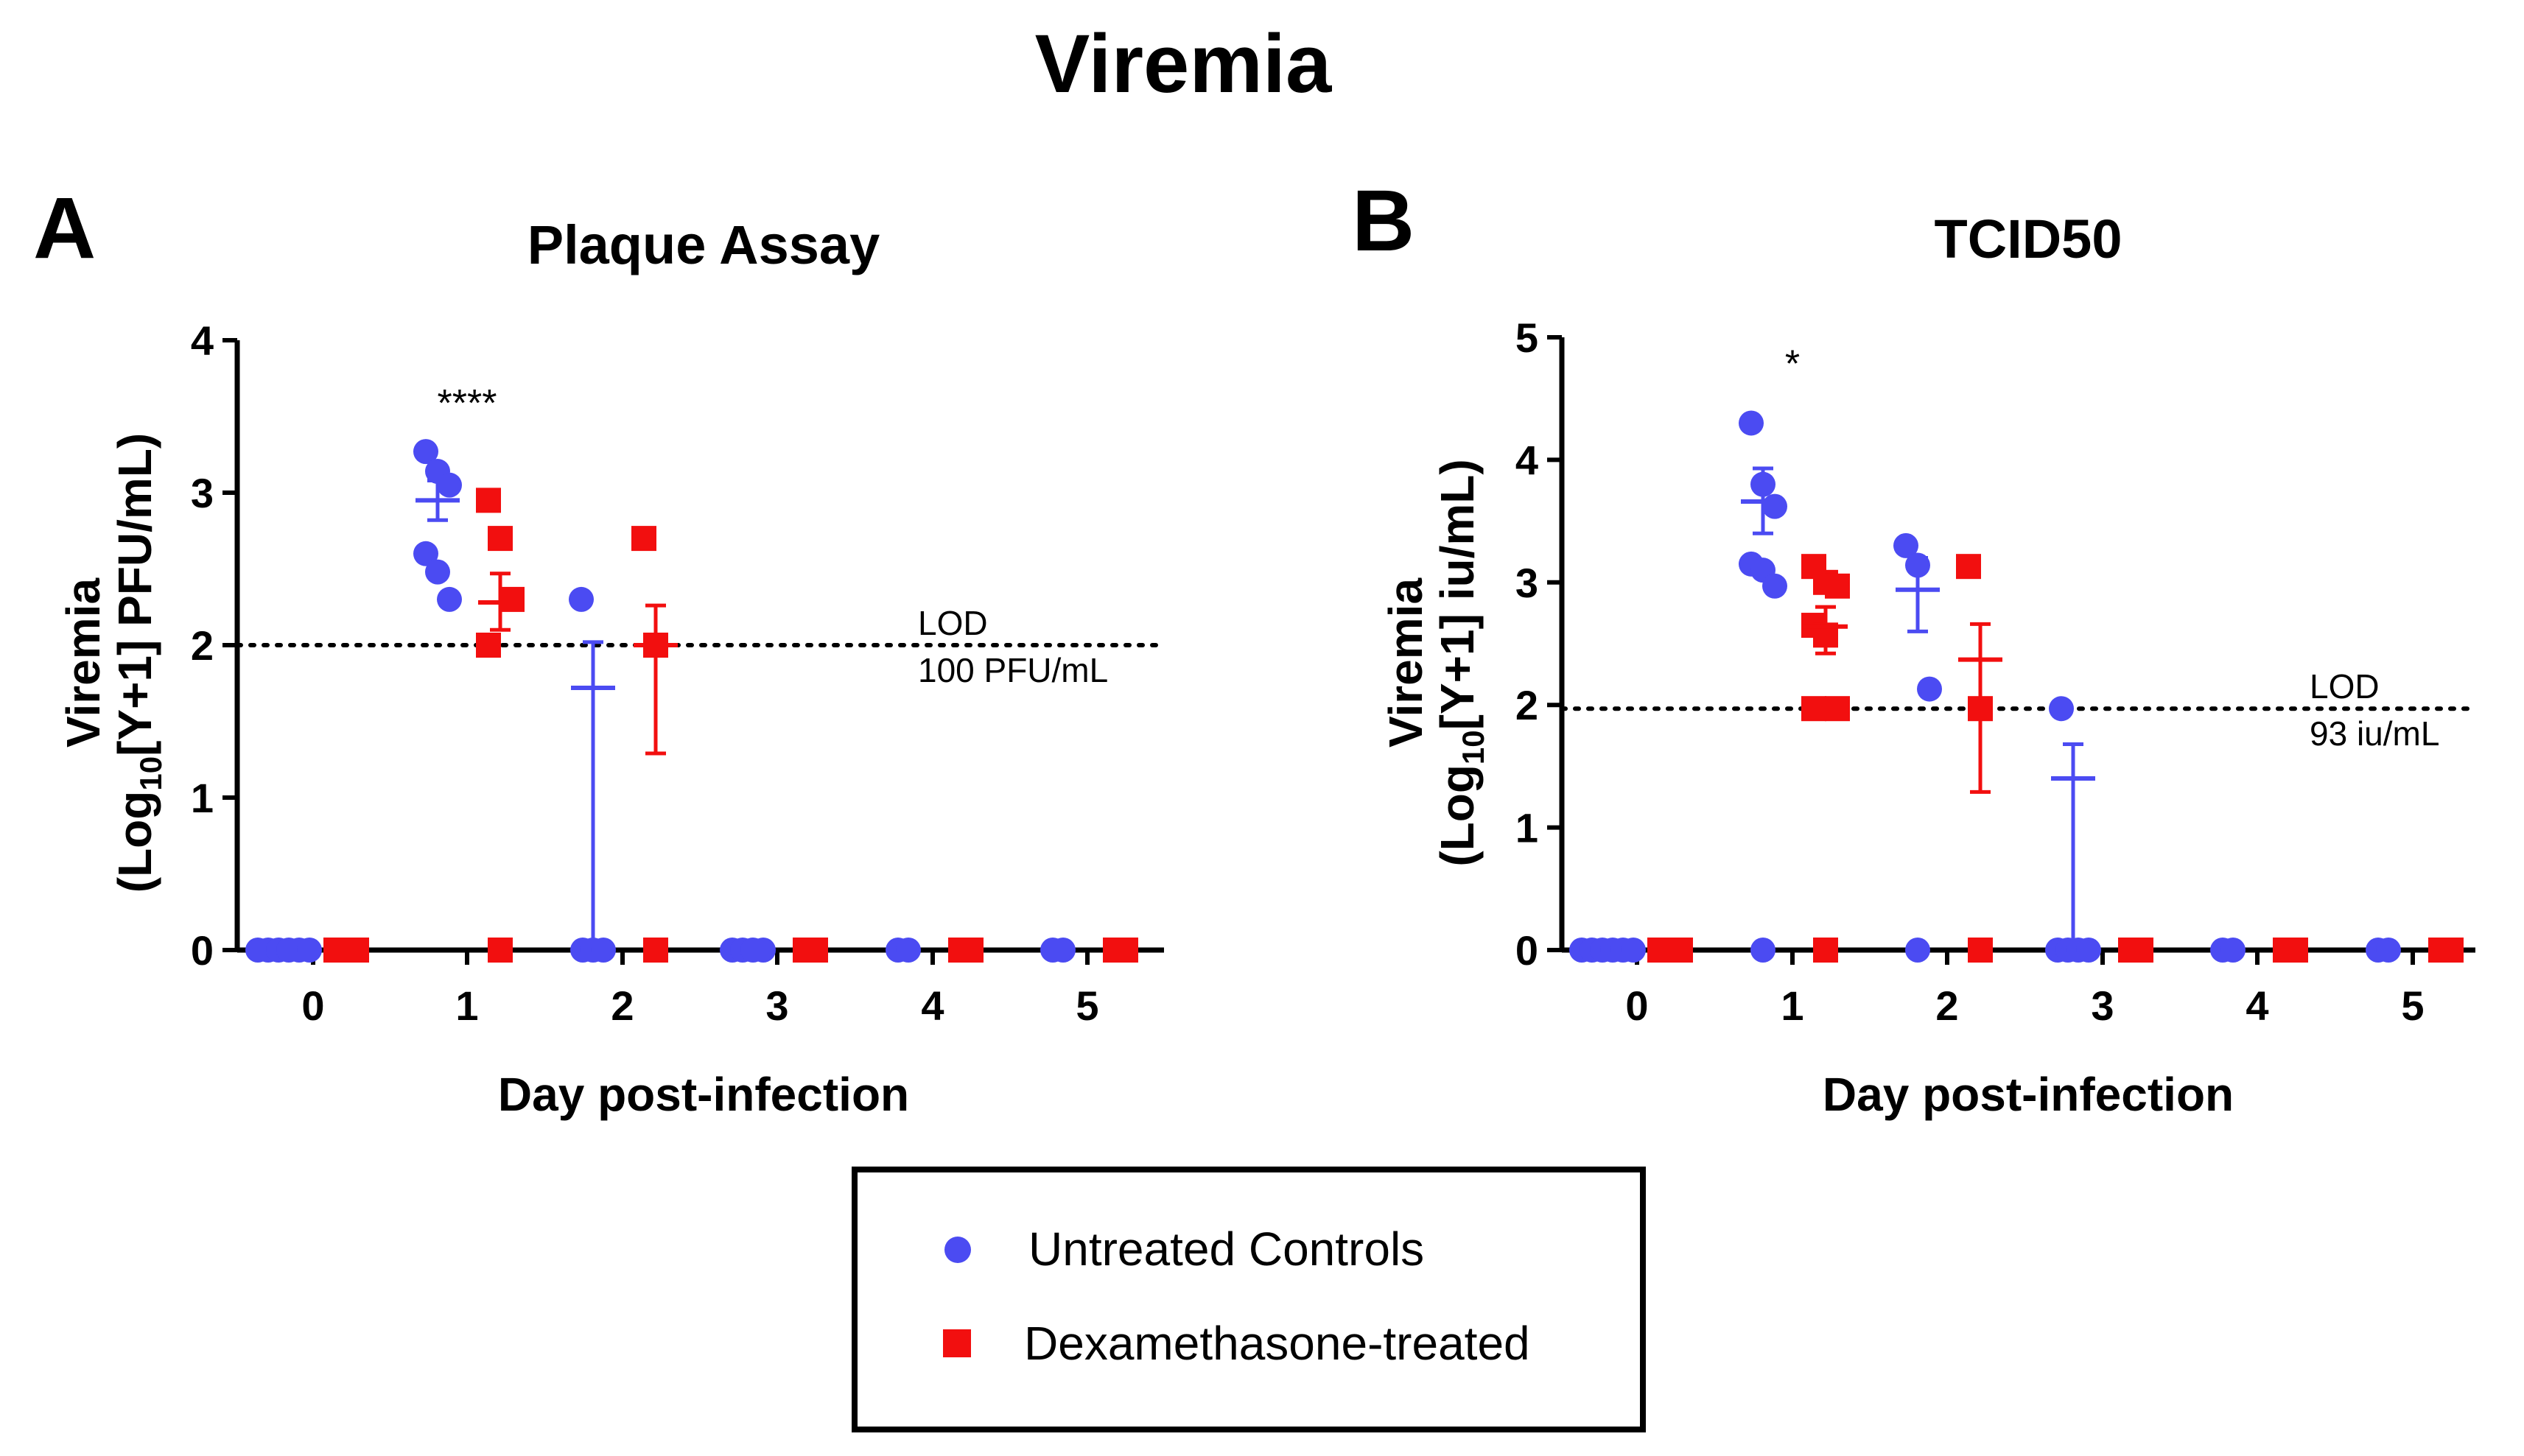  I want to click on panel-b-y-tick-label: 5, so click(1527, 337).